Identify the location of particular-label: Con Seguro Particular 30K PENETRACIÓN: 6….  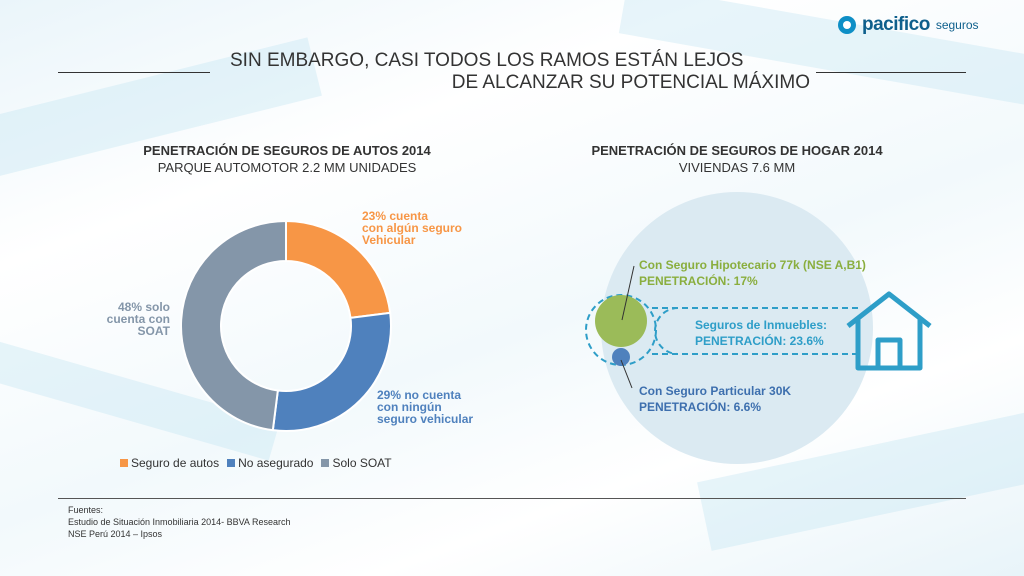
(715, 399).